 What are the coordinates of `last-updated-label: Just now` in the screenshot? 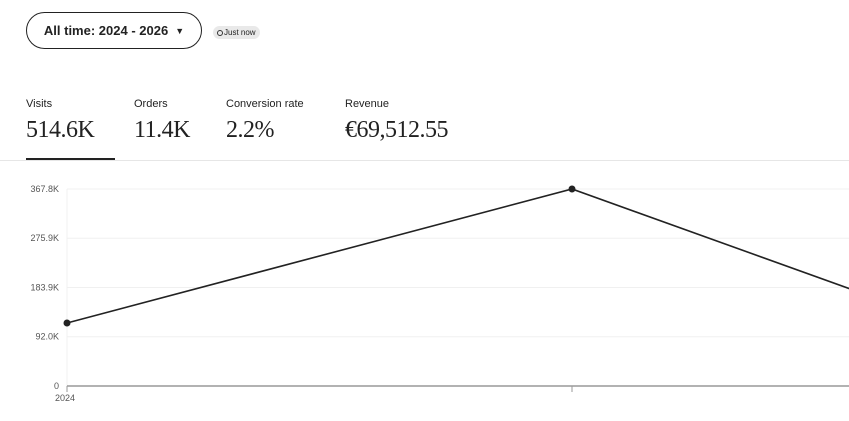 It's located at (240, 32).